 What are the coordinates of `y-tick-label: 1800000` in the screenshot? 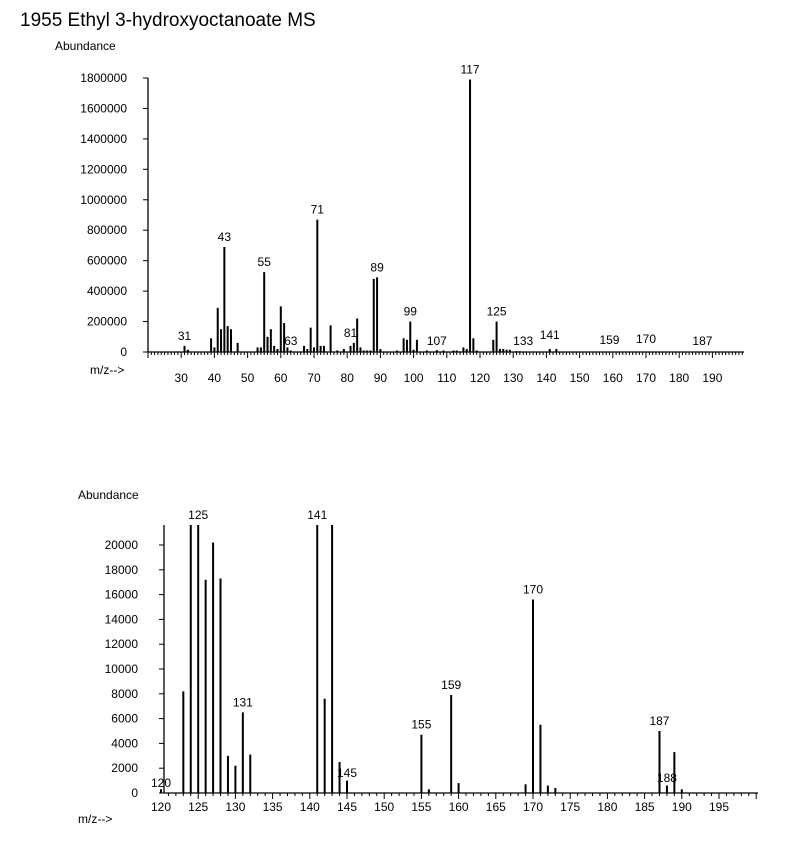 It's located at (103, 78).